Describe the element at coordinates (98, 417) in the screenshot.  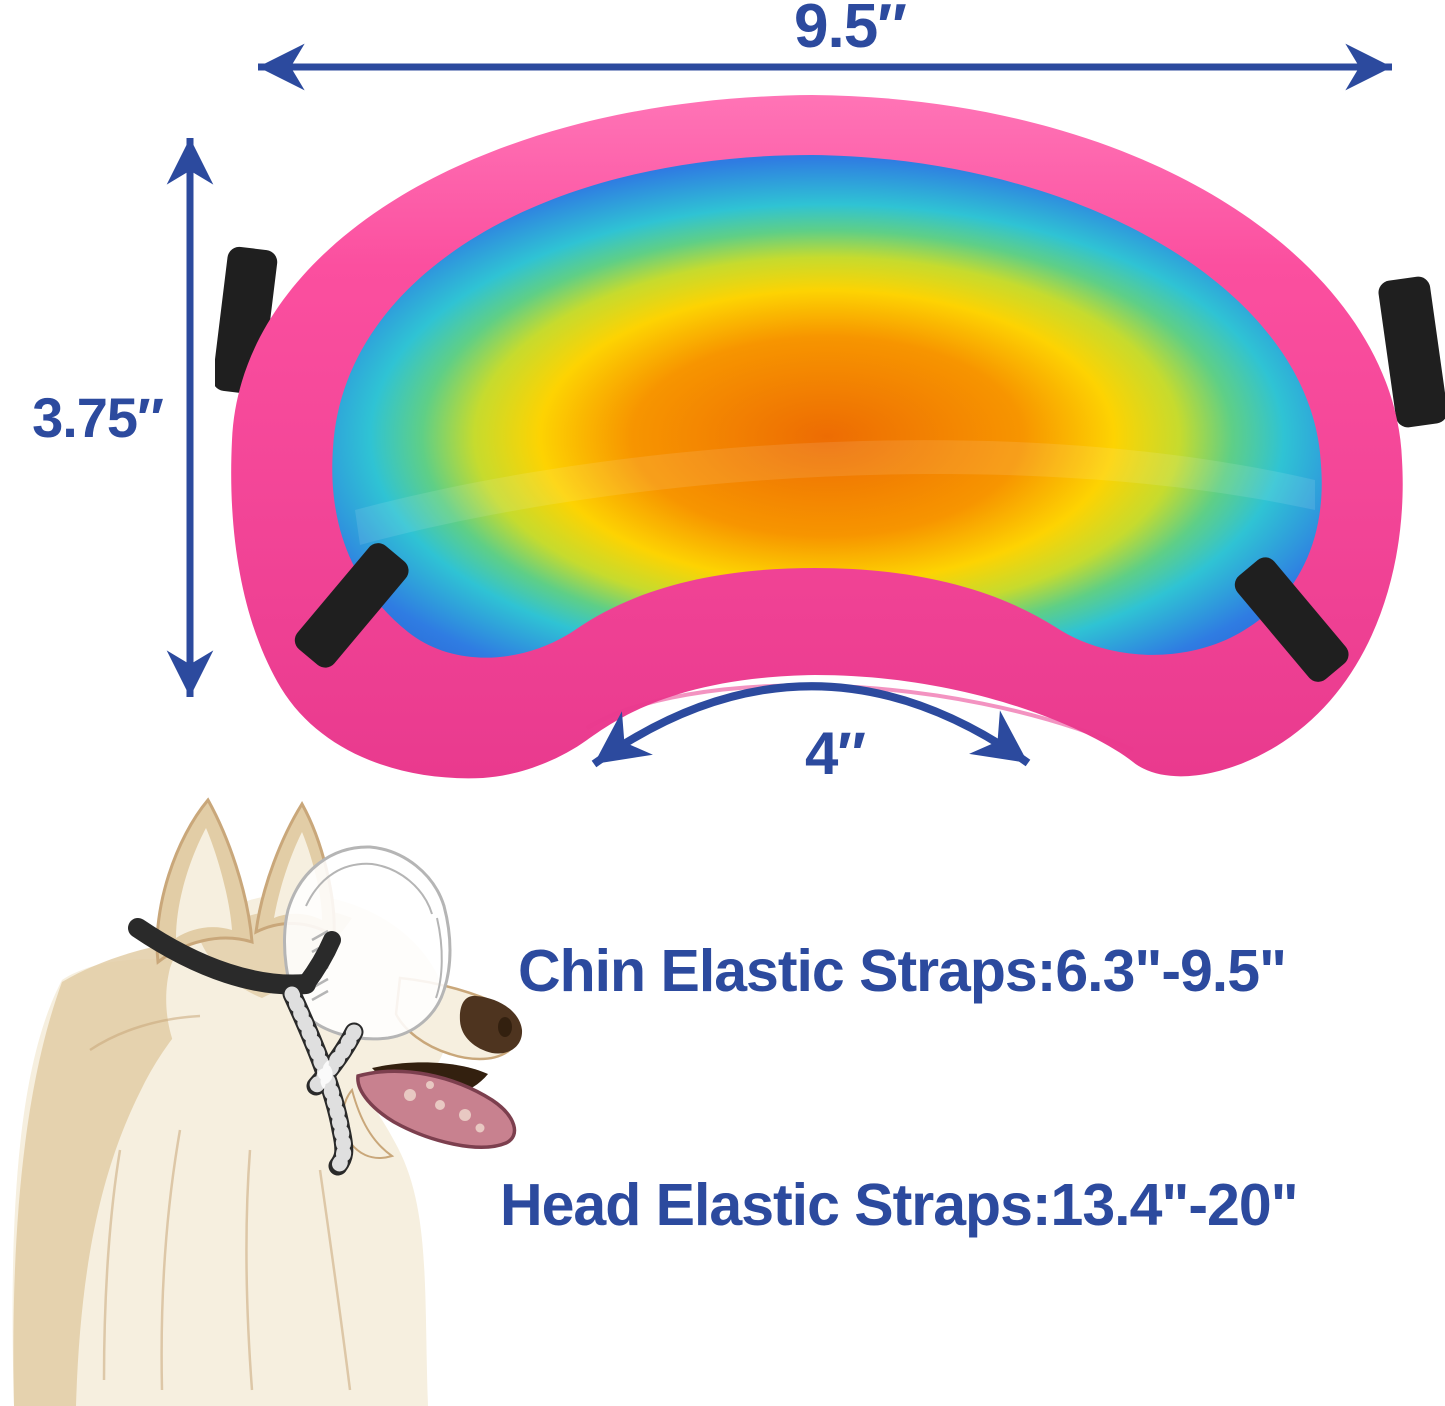
I see `lens-height-label: 3.75″` at that location.